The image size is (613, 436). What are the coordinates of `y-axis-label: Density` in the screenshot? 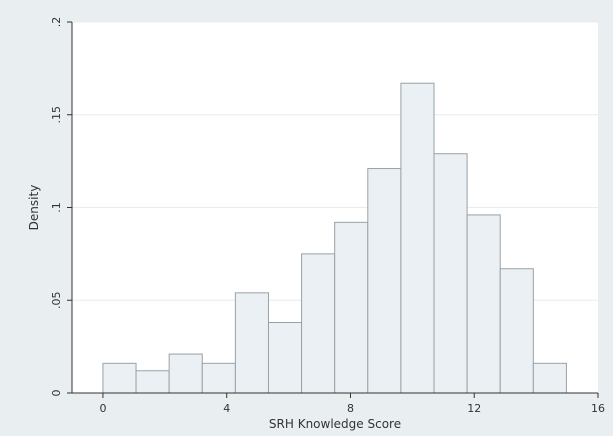 It's located at (34, 208).